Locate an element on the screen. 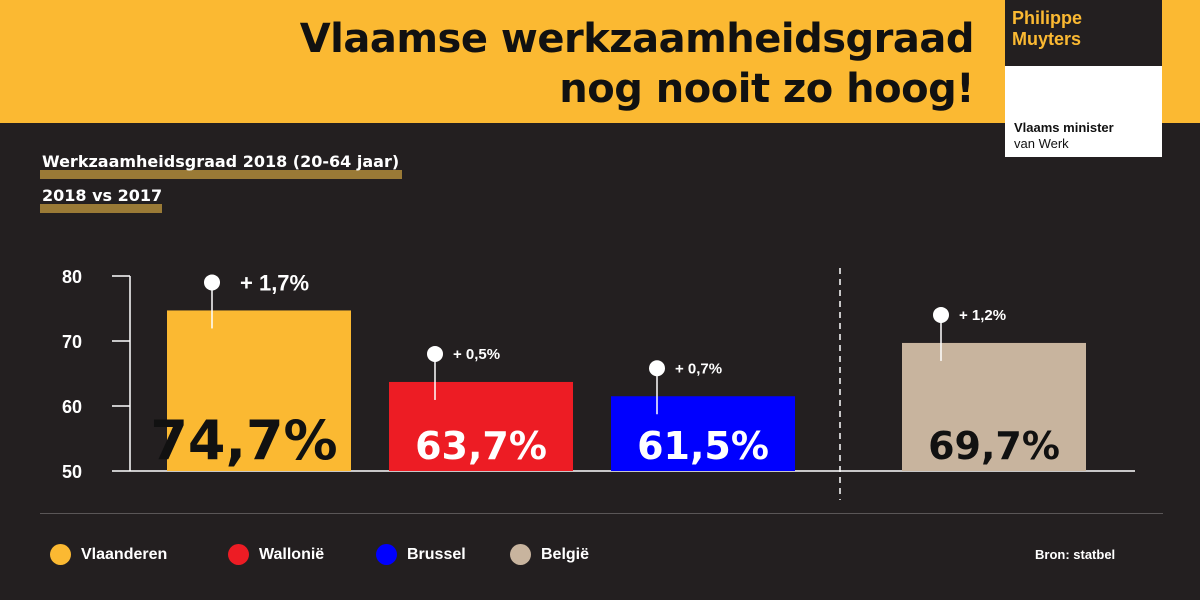 The height and width of the screenshot is (600, 1200). bar-wallonië is located at coordinates (481, 426).